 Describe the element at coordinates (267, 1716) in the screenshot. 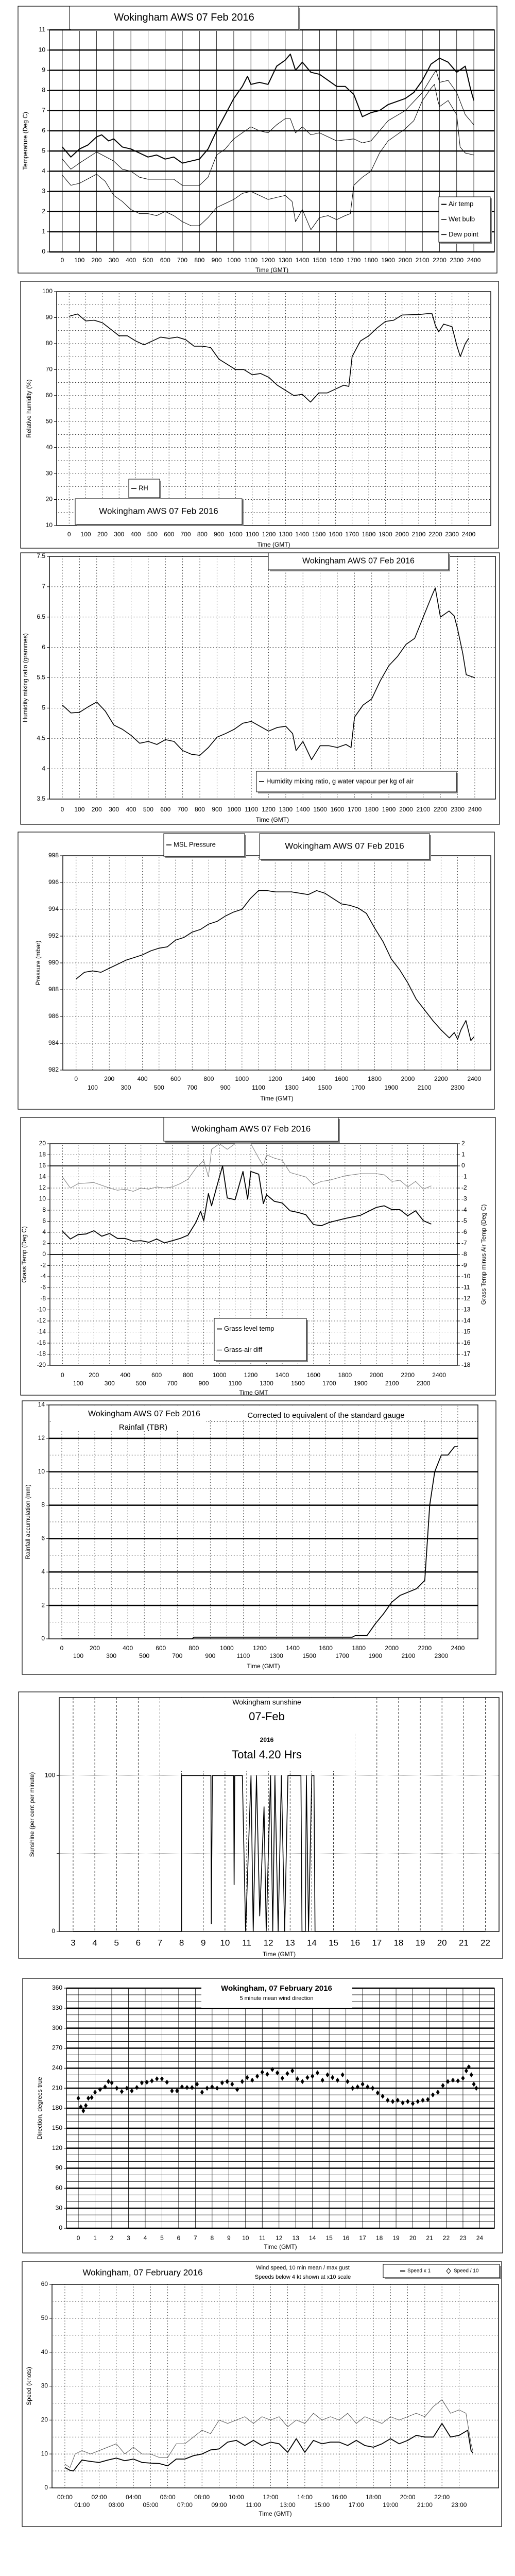

I see `chart-date: 07-Feb` at that location.